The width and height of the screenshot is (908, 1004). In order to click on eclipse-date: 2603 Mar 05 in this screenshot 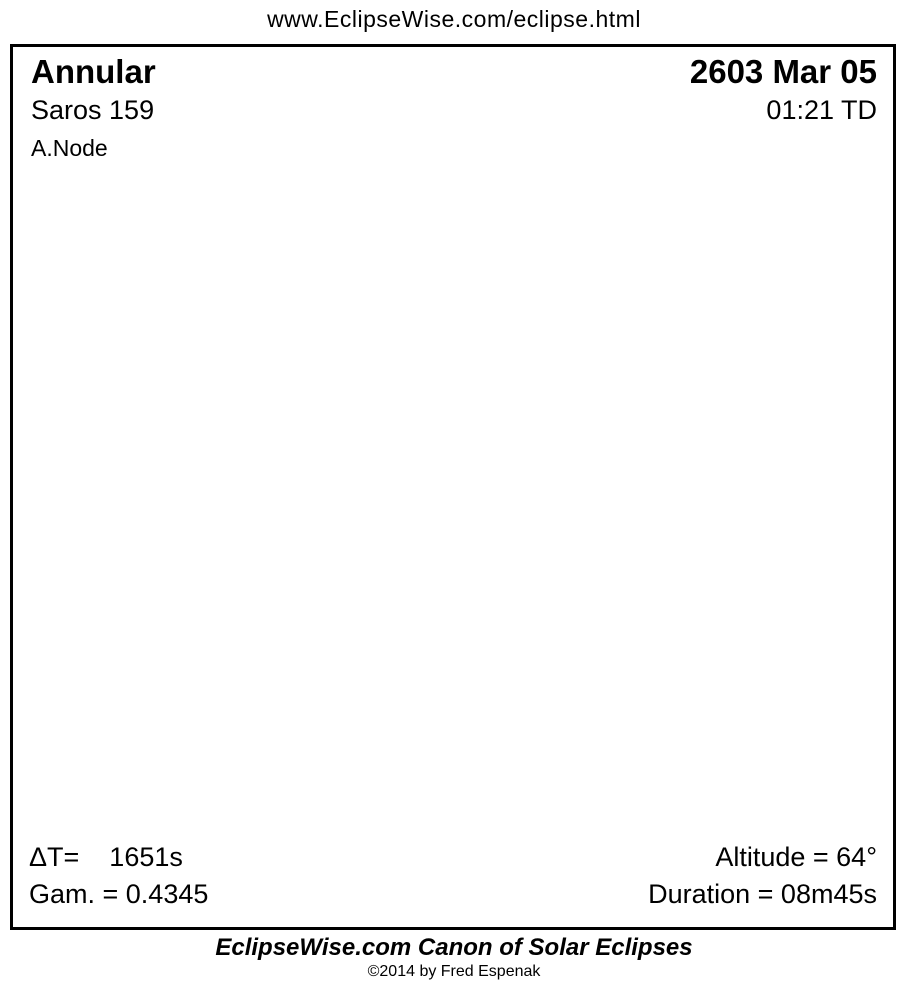, I will do `click(783, 71)`.